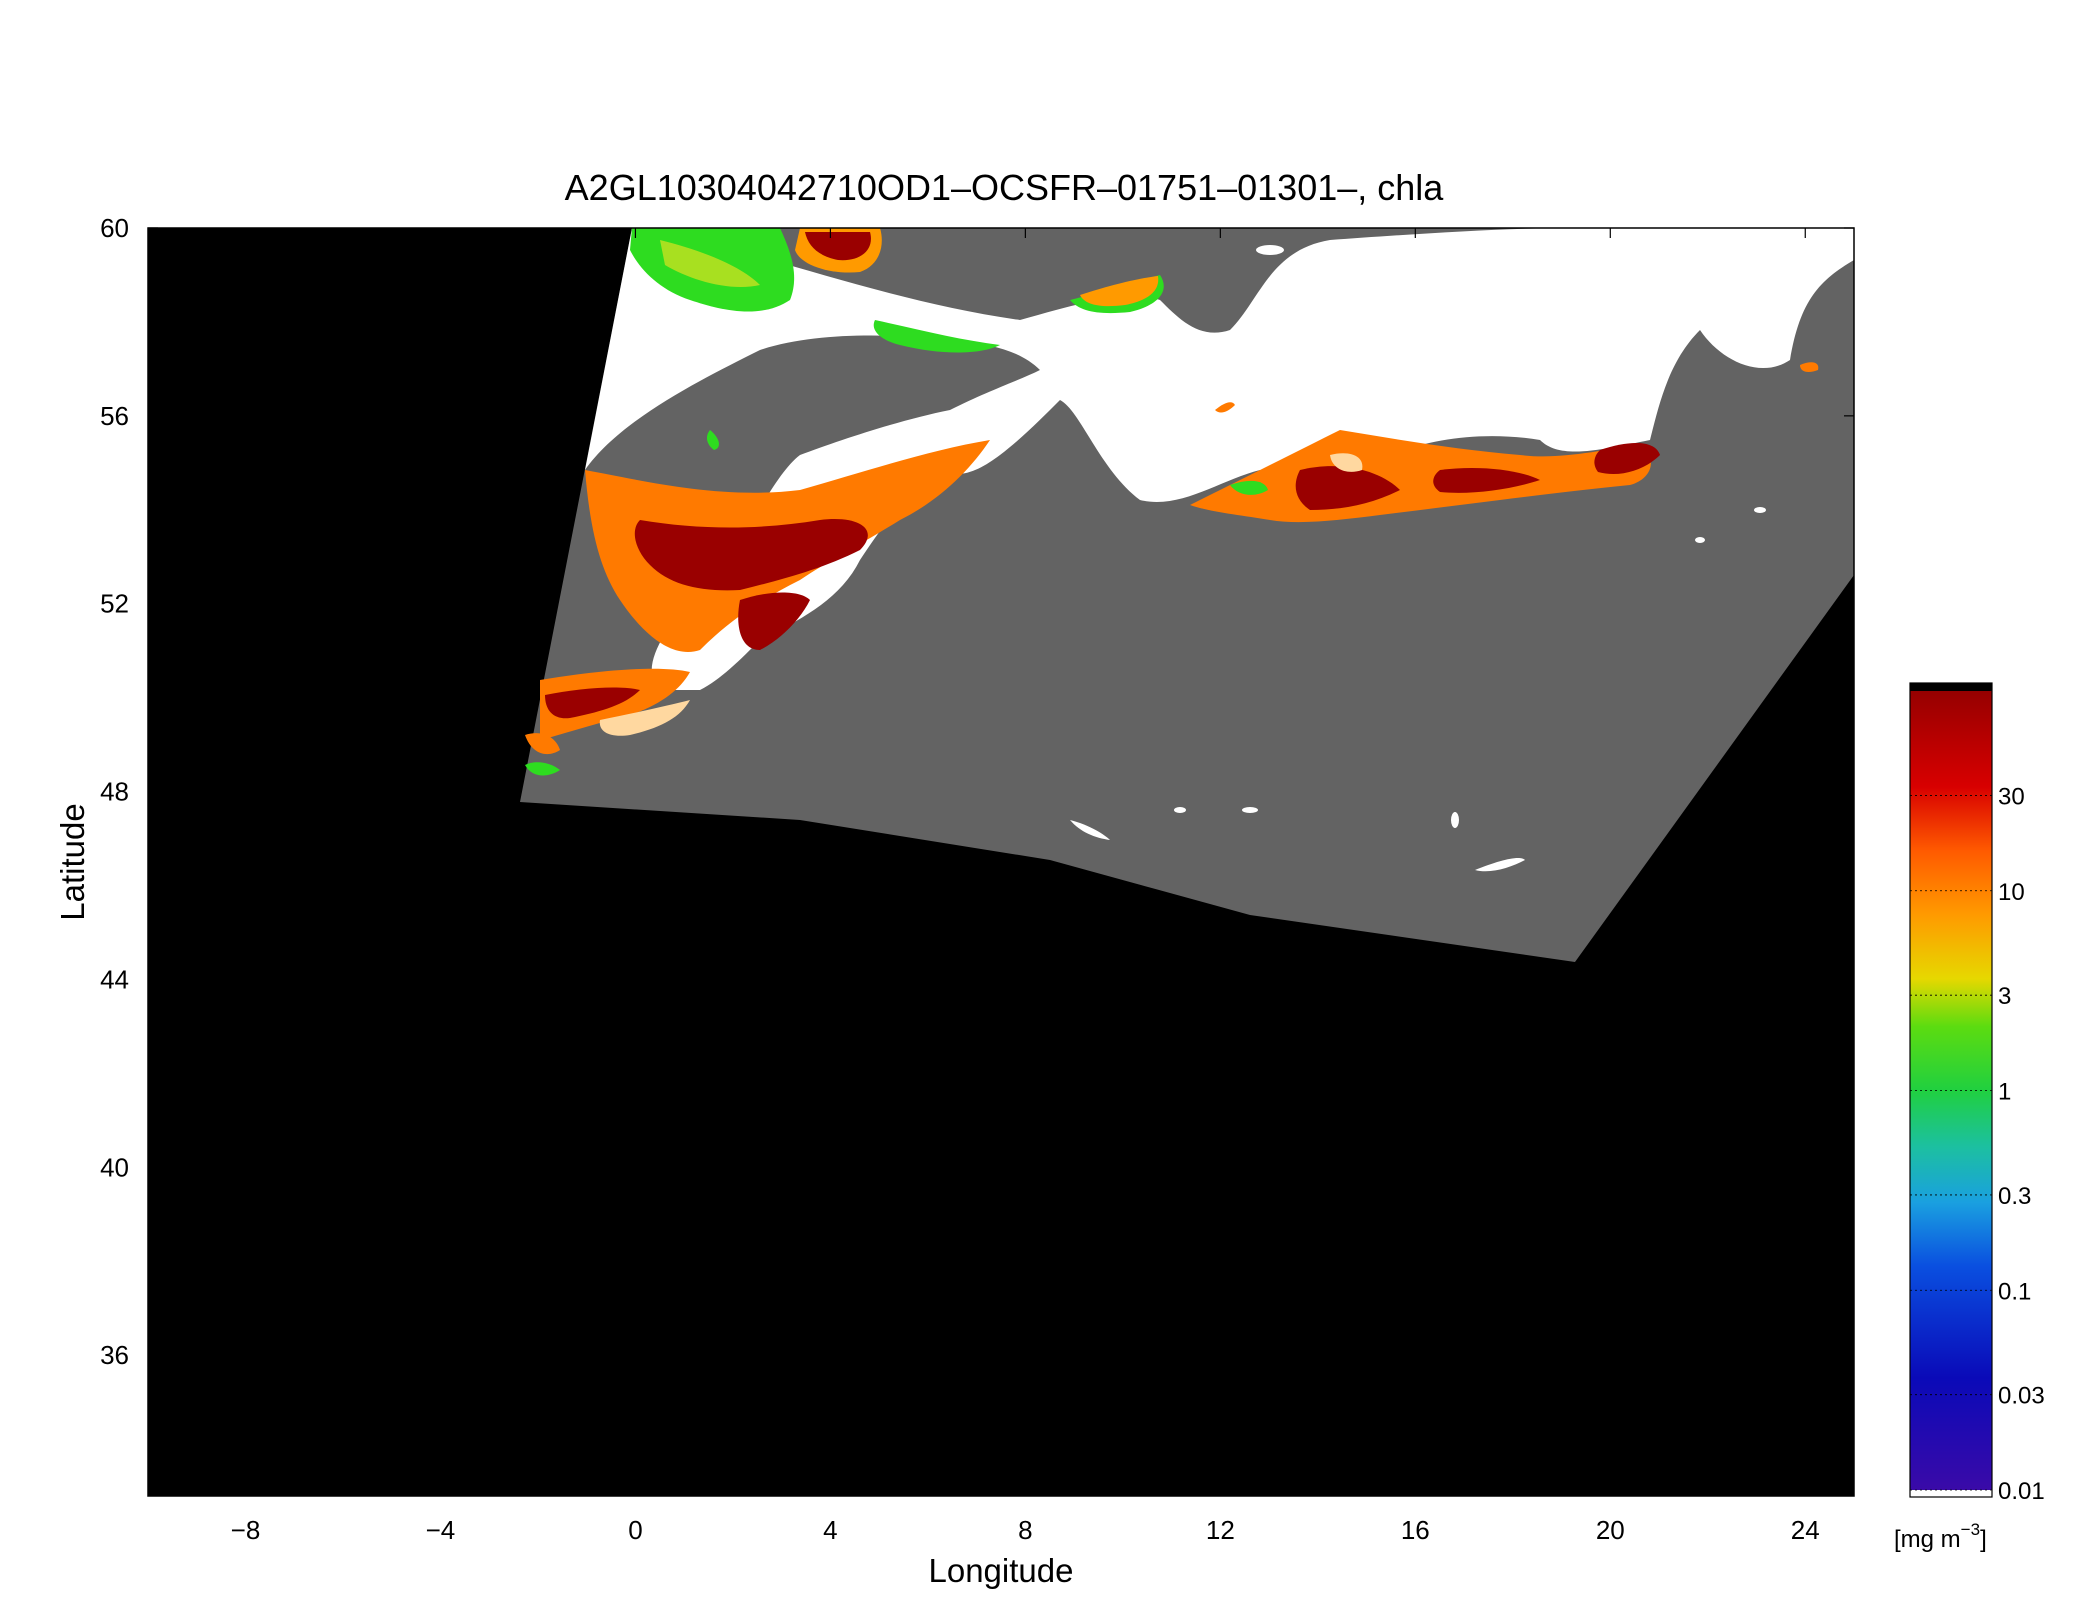 The image size is (2099, 1600). What do you see at coordinates (114, 979) in the screenshot?
I see `y-tick-label: 44` at bounding box center [114, 979].